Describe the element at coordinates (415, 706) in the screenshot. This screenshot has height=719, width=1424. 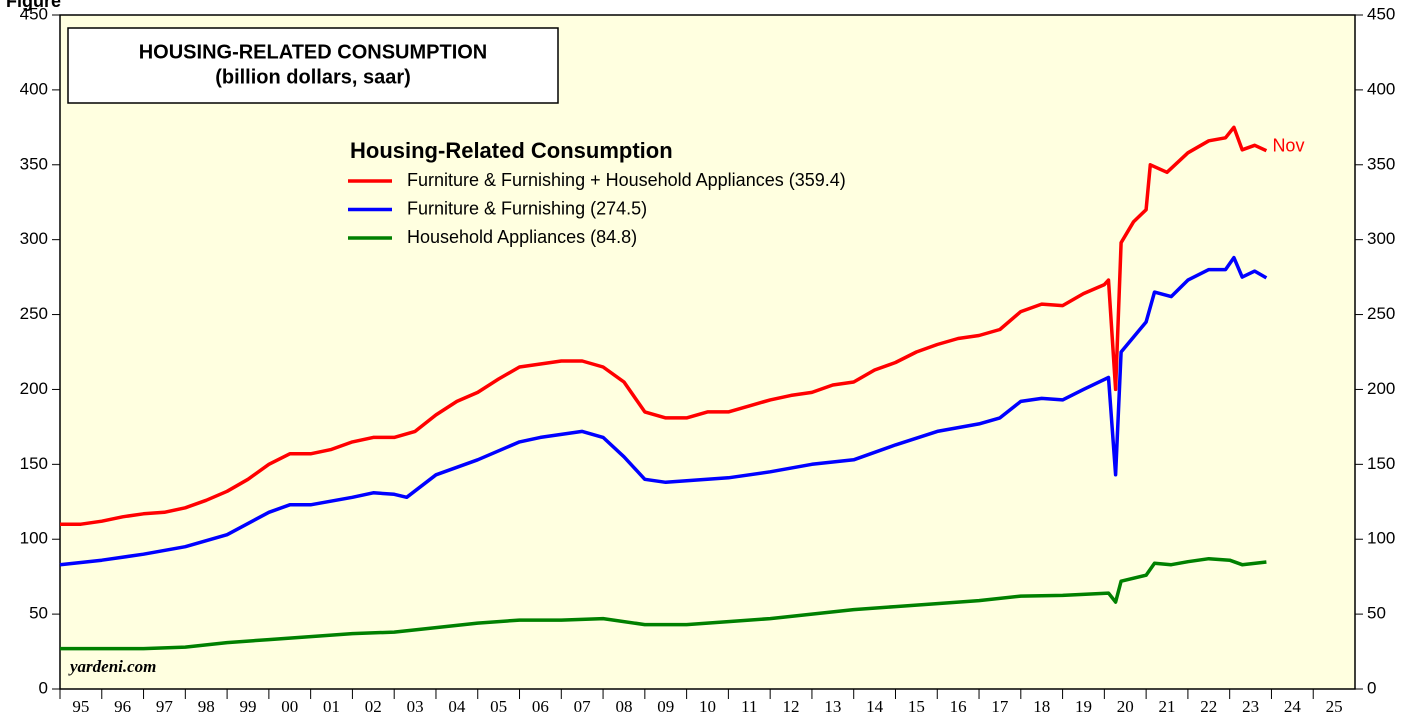
I see `x-tick-label: 03` at that location.